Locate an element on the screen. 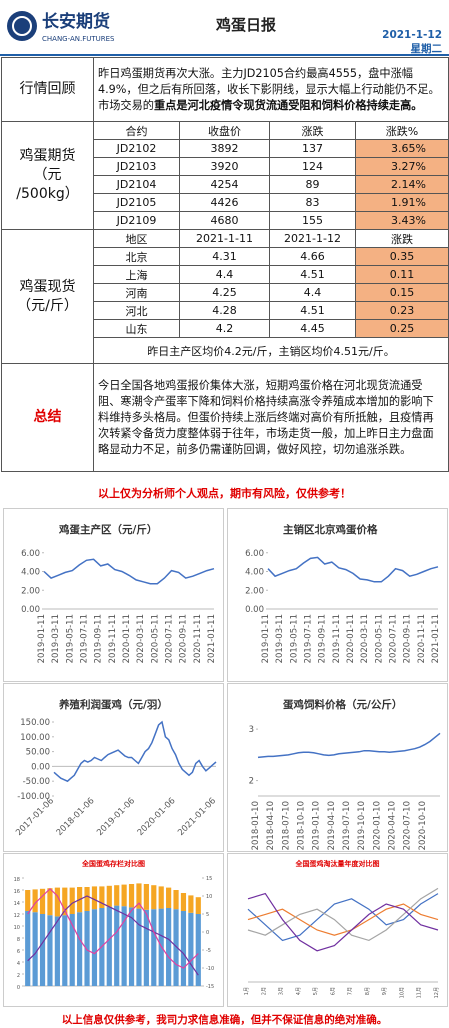  column-header: 2021-1-12 is located at coordinates (312, 238).